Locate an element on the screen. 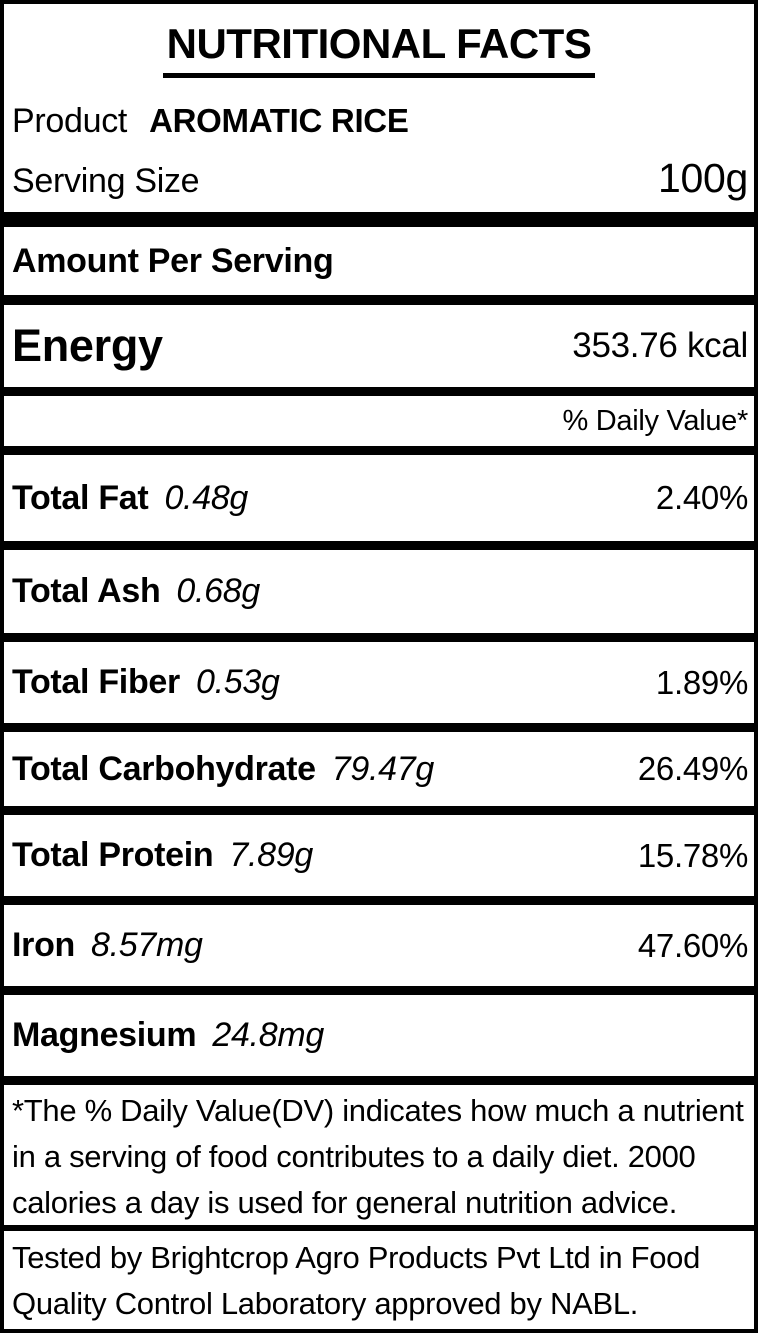 The image size is (758, 1333). nutrient-left: Magnesium 24.8mg is located at coordinates (168, 1035).